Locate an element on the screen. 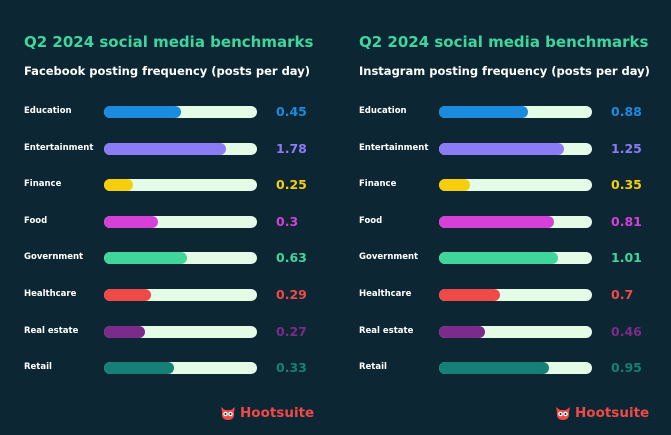 The width and height of the screenshot is (671, 435). bar-row: Finance 0.25 is located at coordinates (174, 185).